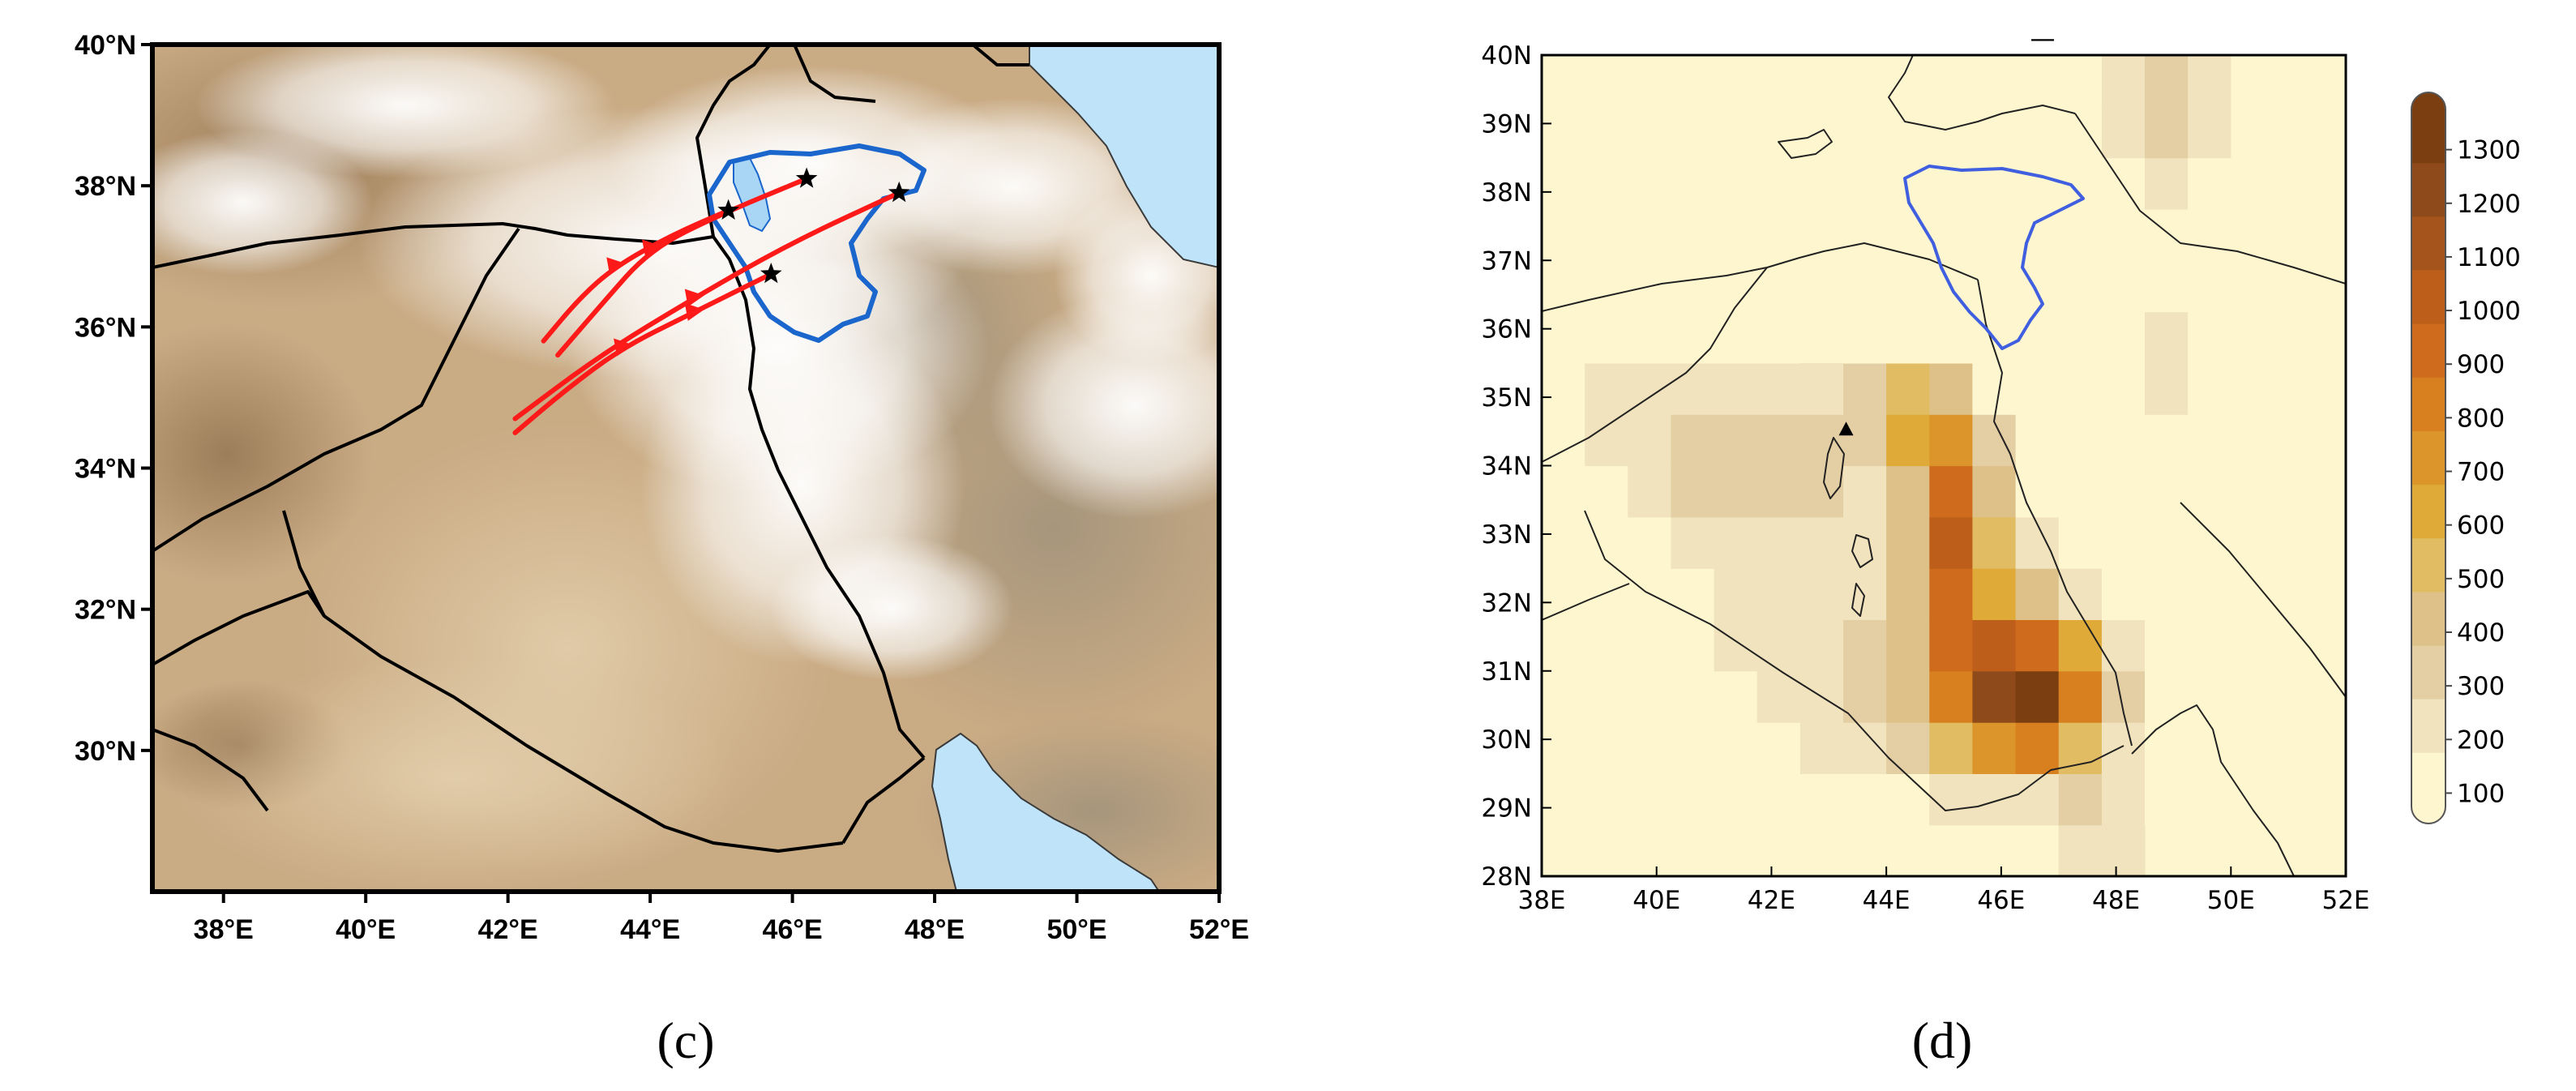  What do you see at coordinates (2116, 900) in the screenshot?
I see `x-tick-label: 48E` at bounding box center [2116, 900].